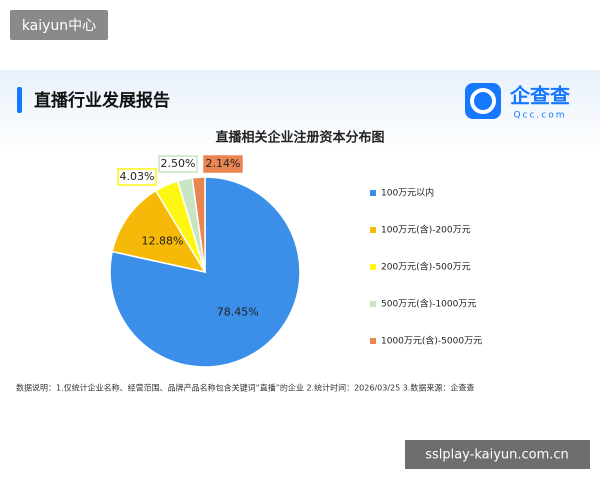 The height and width of the screenshot is (484, 600). What do you see at coordinates (428, 304) in the screenshot?
I see `legend-label: 500万元(含)-1000万元` at bounding box center [428, 304].